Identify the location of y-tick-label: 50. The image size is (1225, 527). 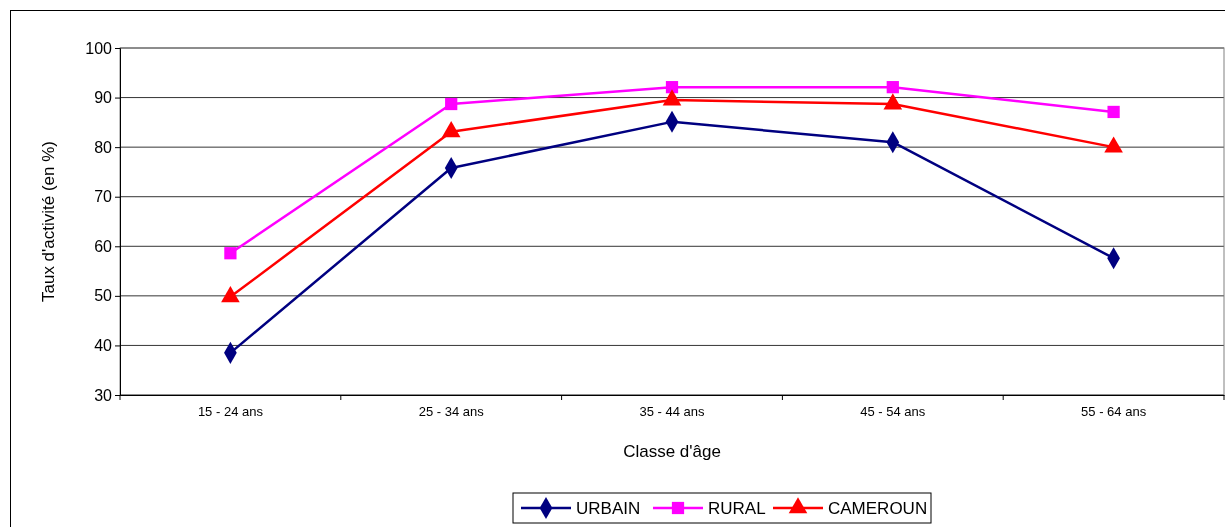
(103, 296).